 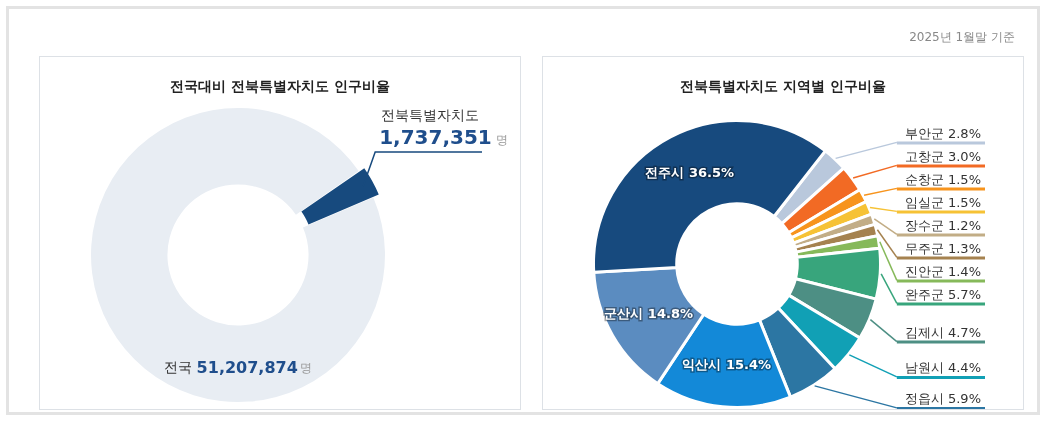 I want to click on slice-label: 진안군 1.4%, so click(x=942, y=271).